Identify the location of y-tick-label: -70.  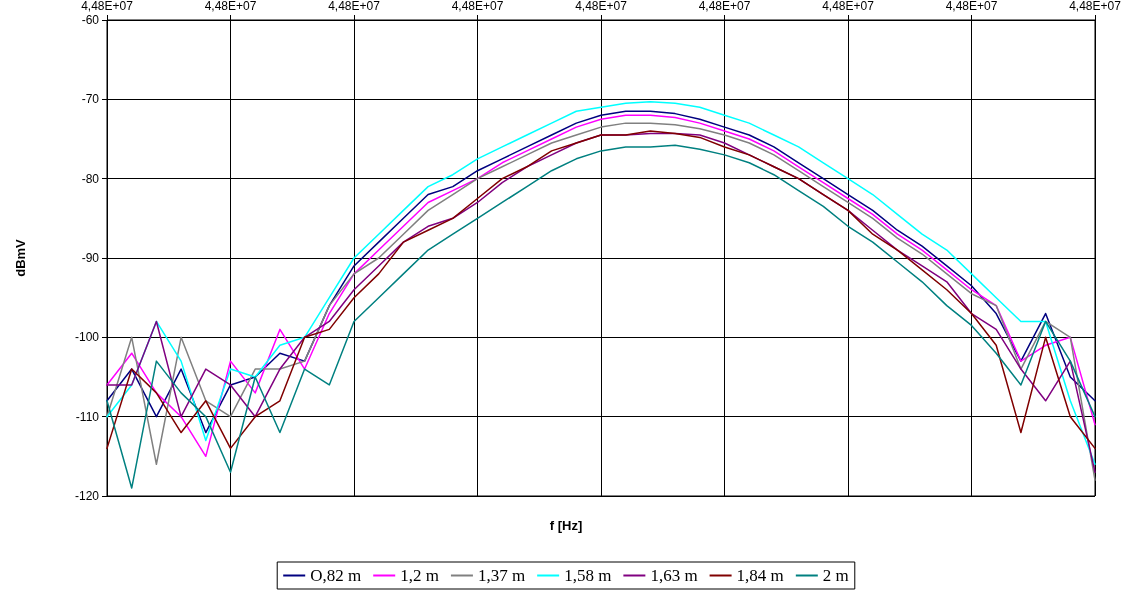
(90, 99).